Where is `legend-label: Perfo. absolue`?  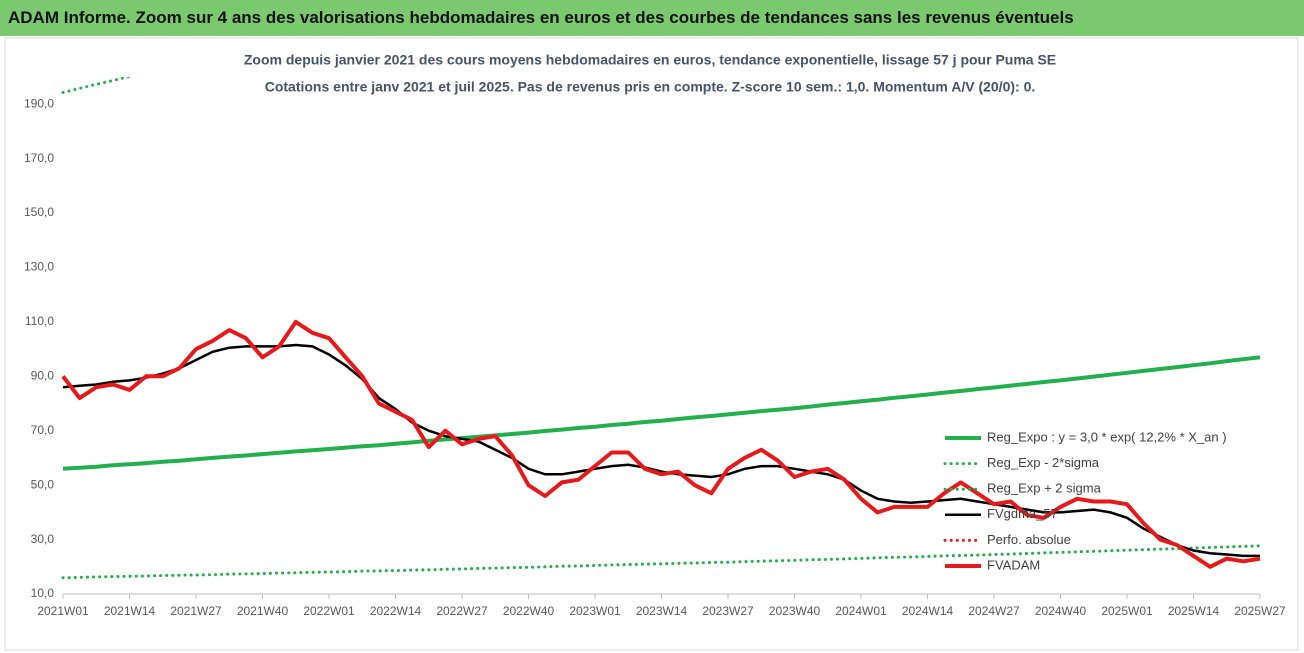 legend-label: Perfo. absolue is located at coordinates (1029, 539).